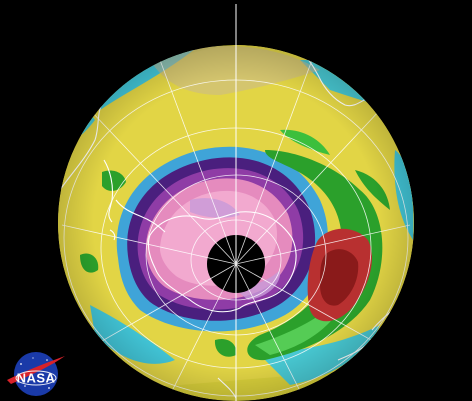 The image size is (472, 401). I want to click on nasa-meatball-logo: NASA, so click(36, 374).